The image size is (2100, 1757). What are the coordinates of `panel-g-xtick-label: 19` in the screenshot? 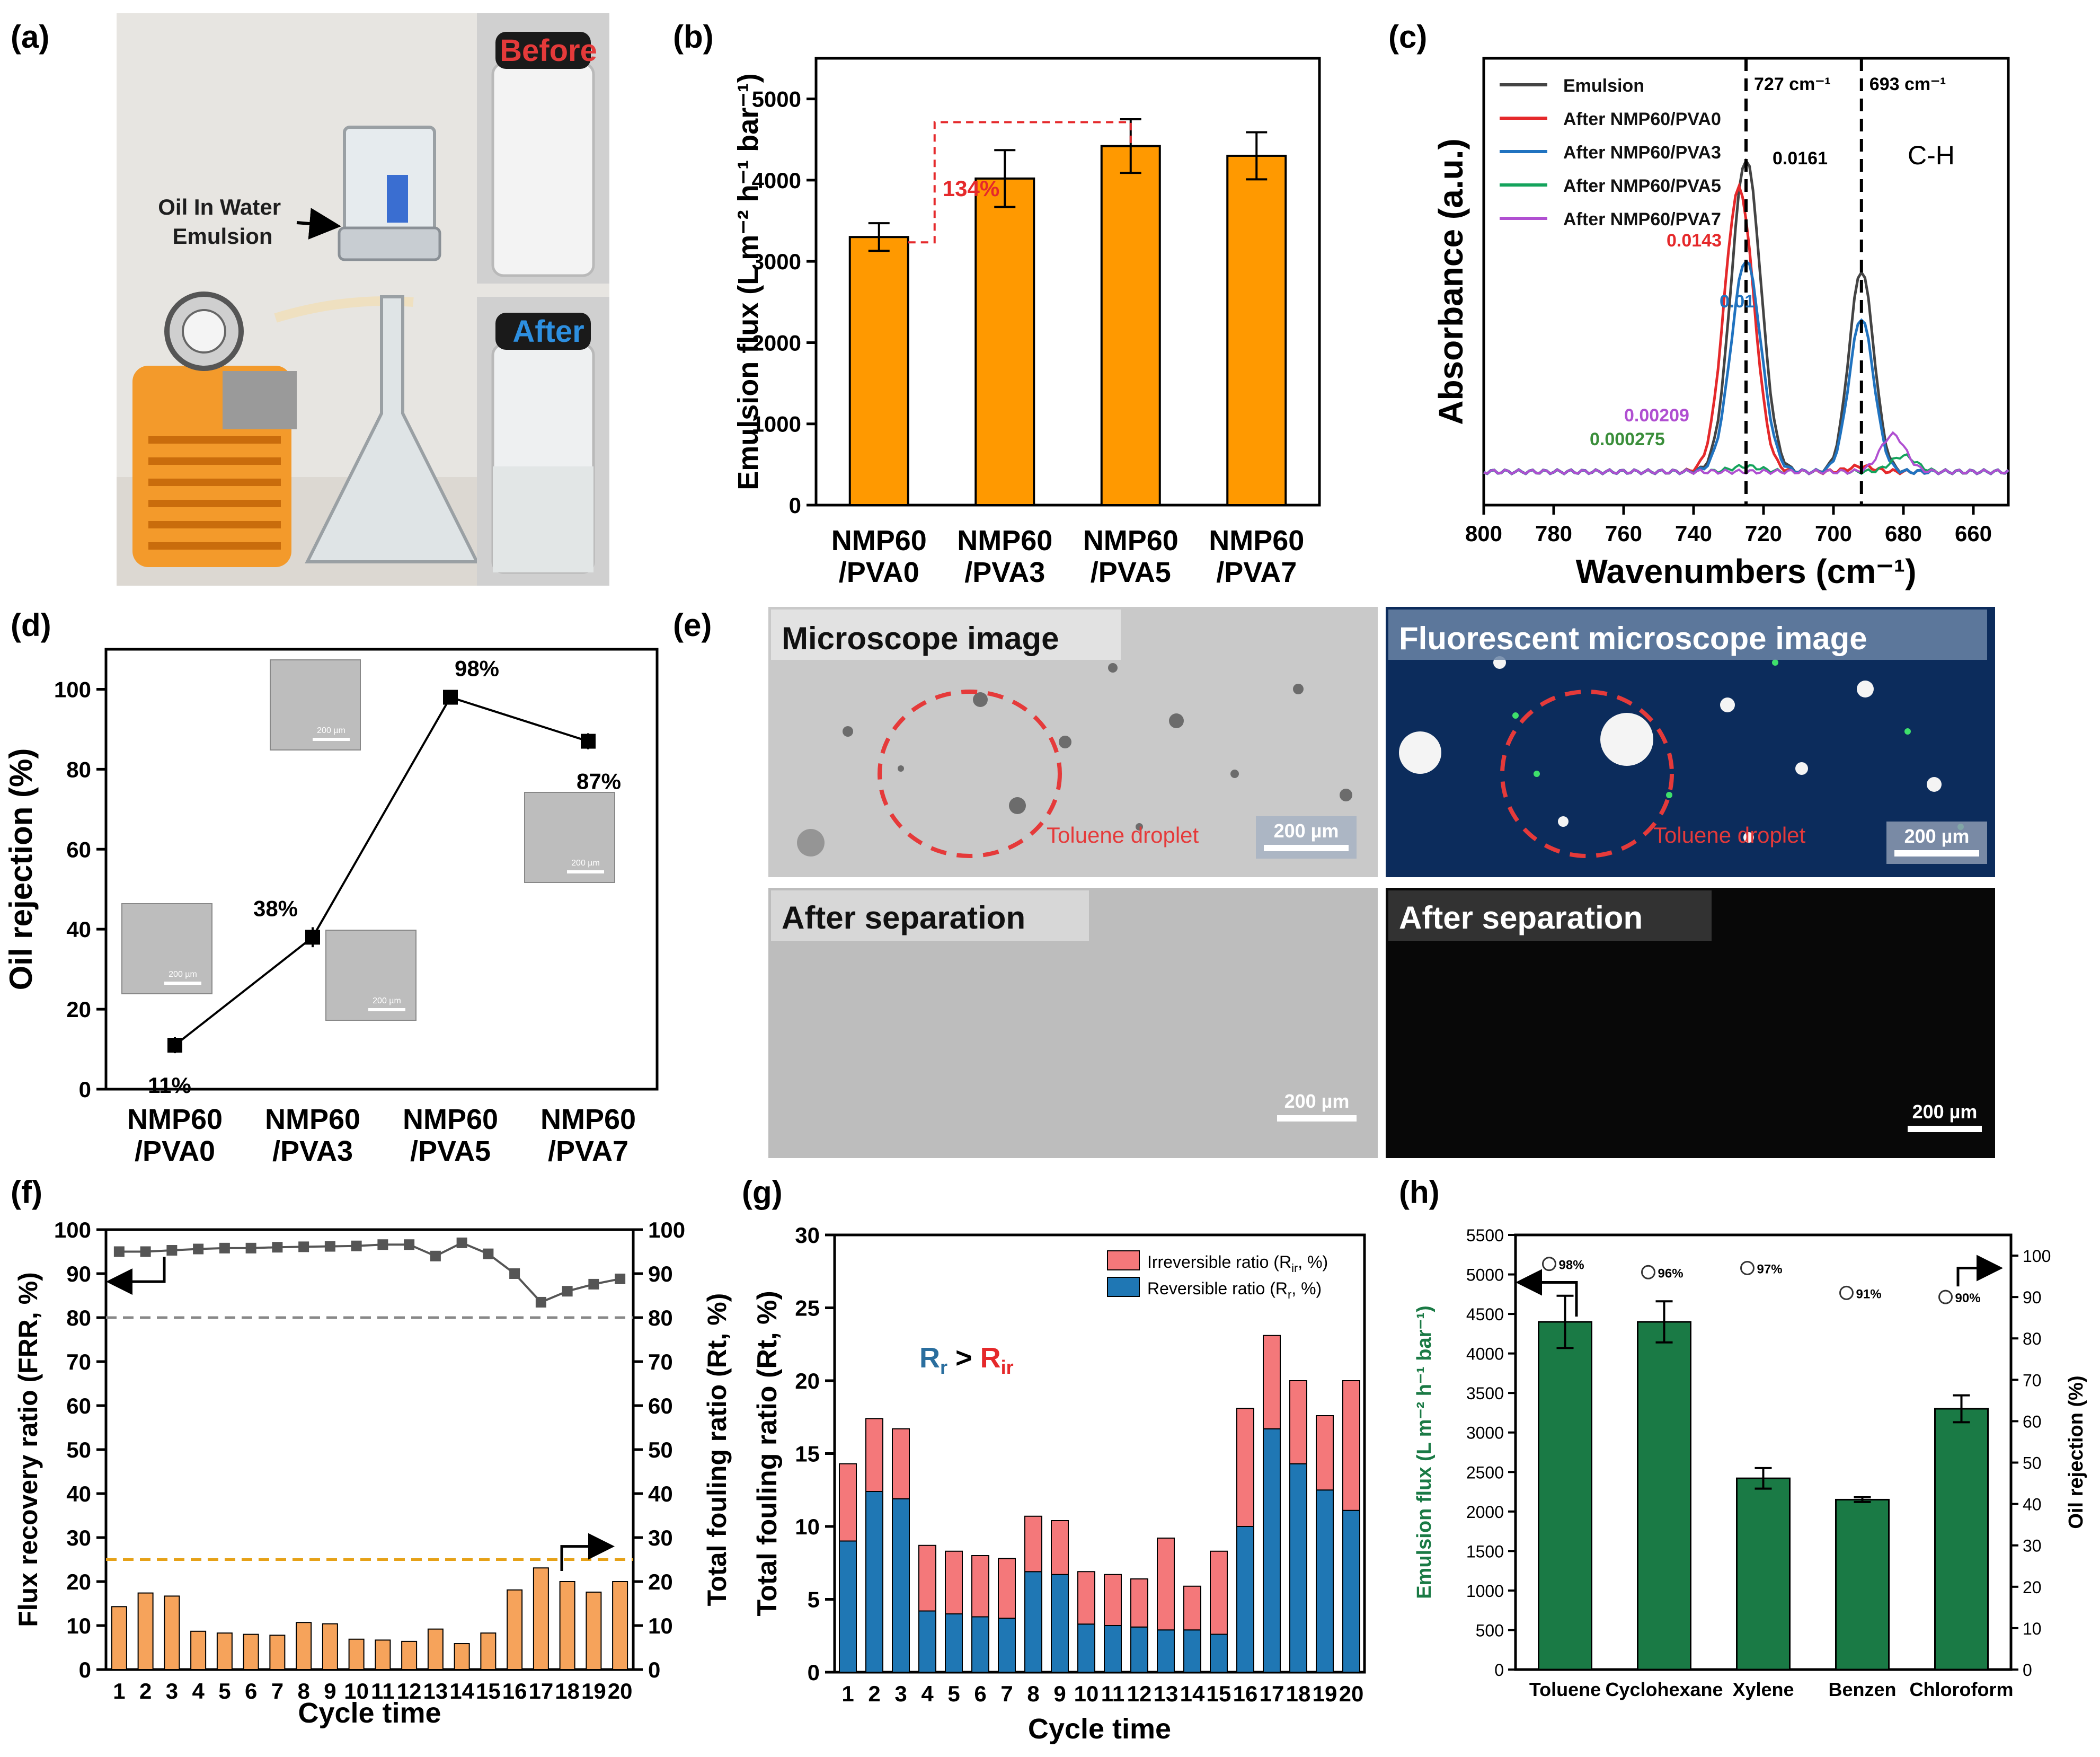 It's located at (1325, 1693).